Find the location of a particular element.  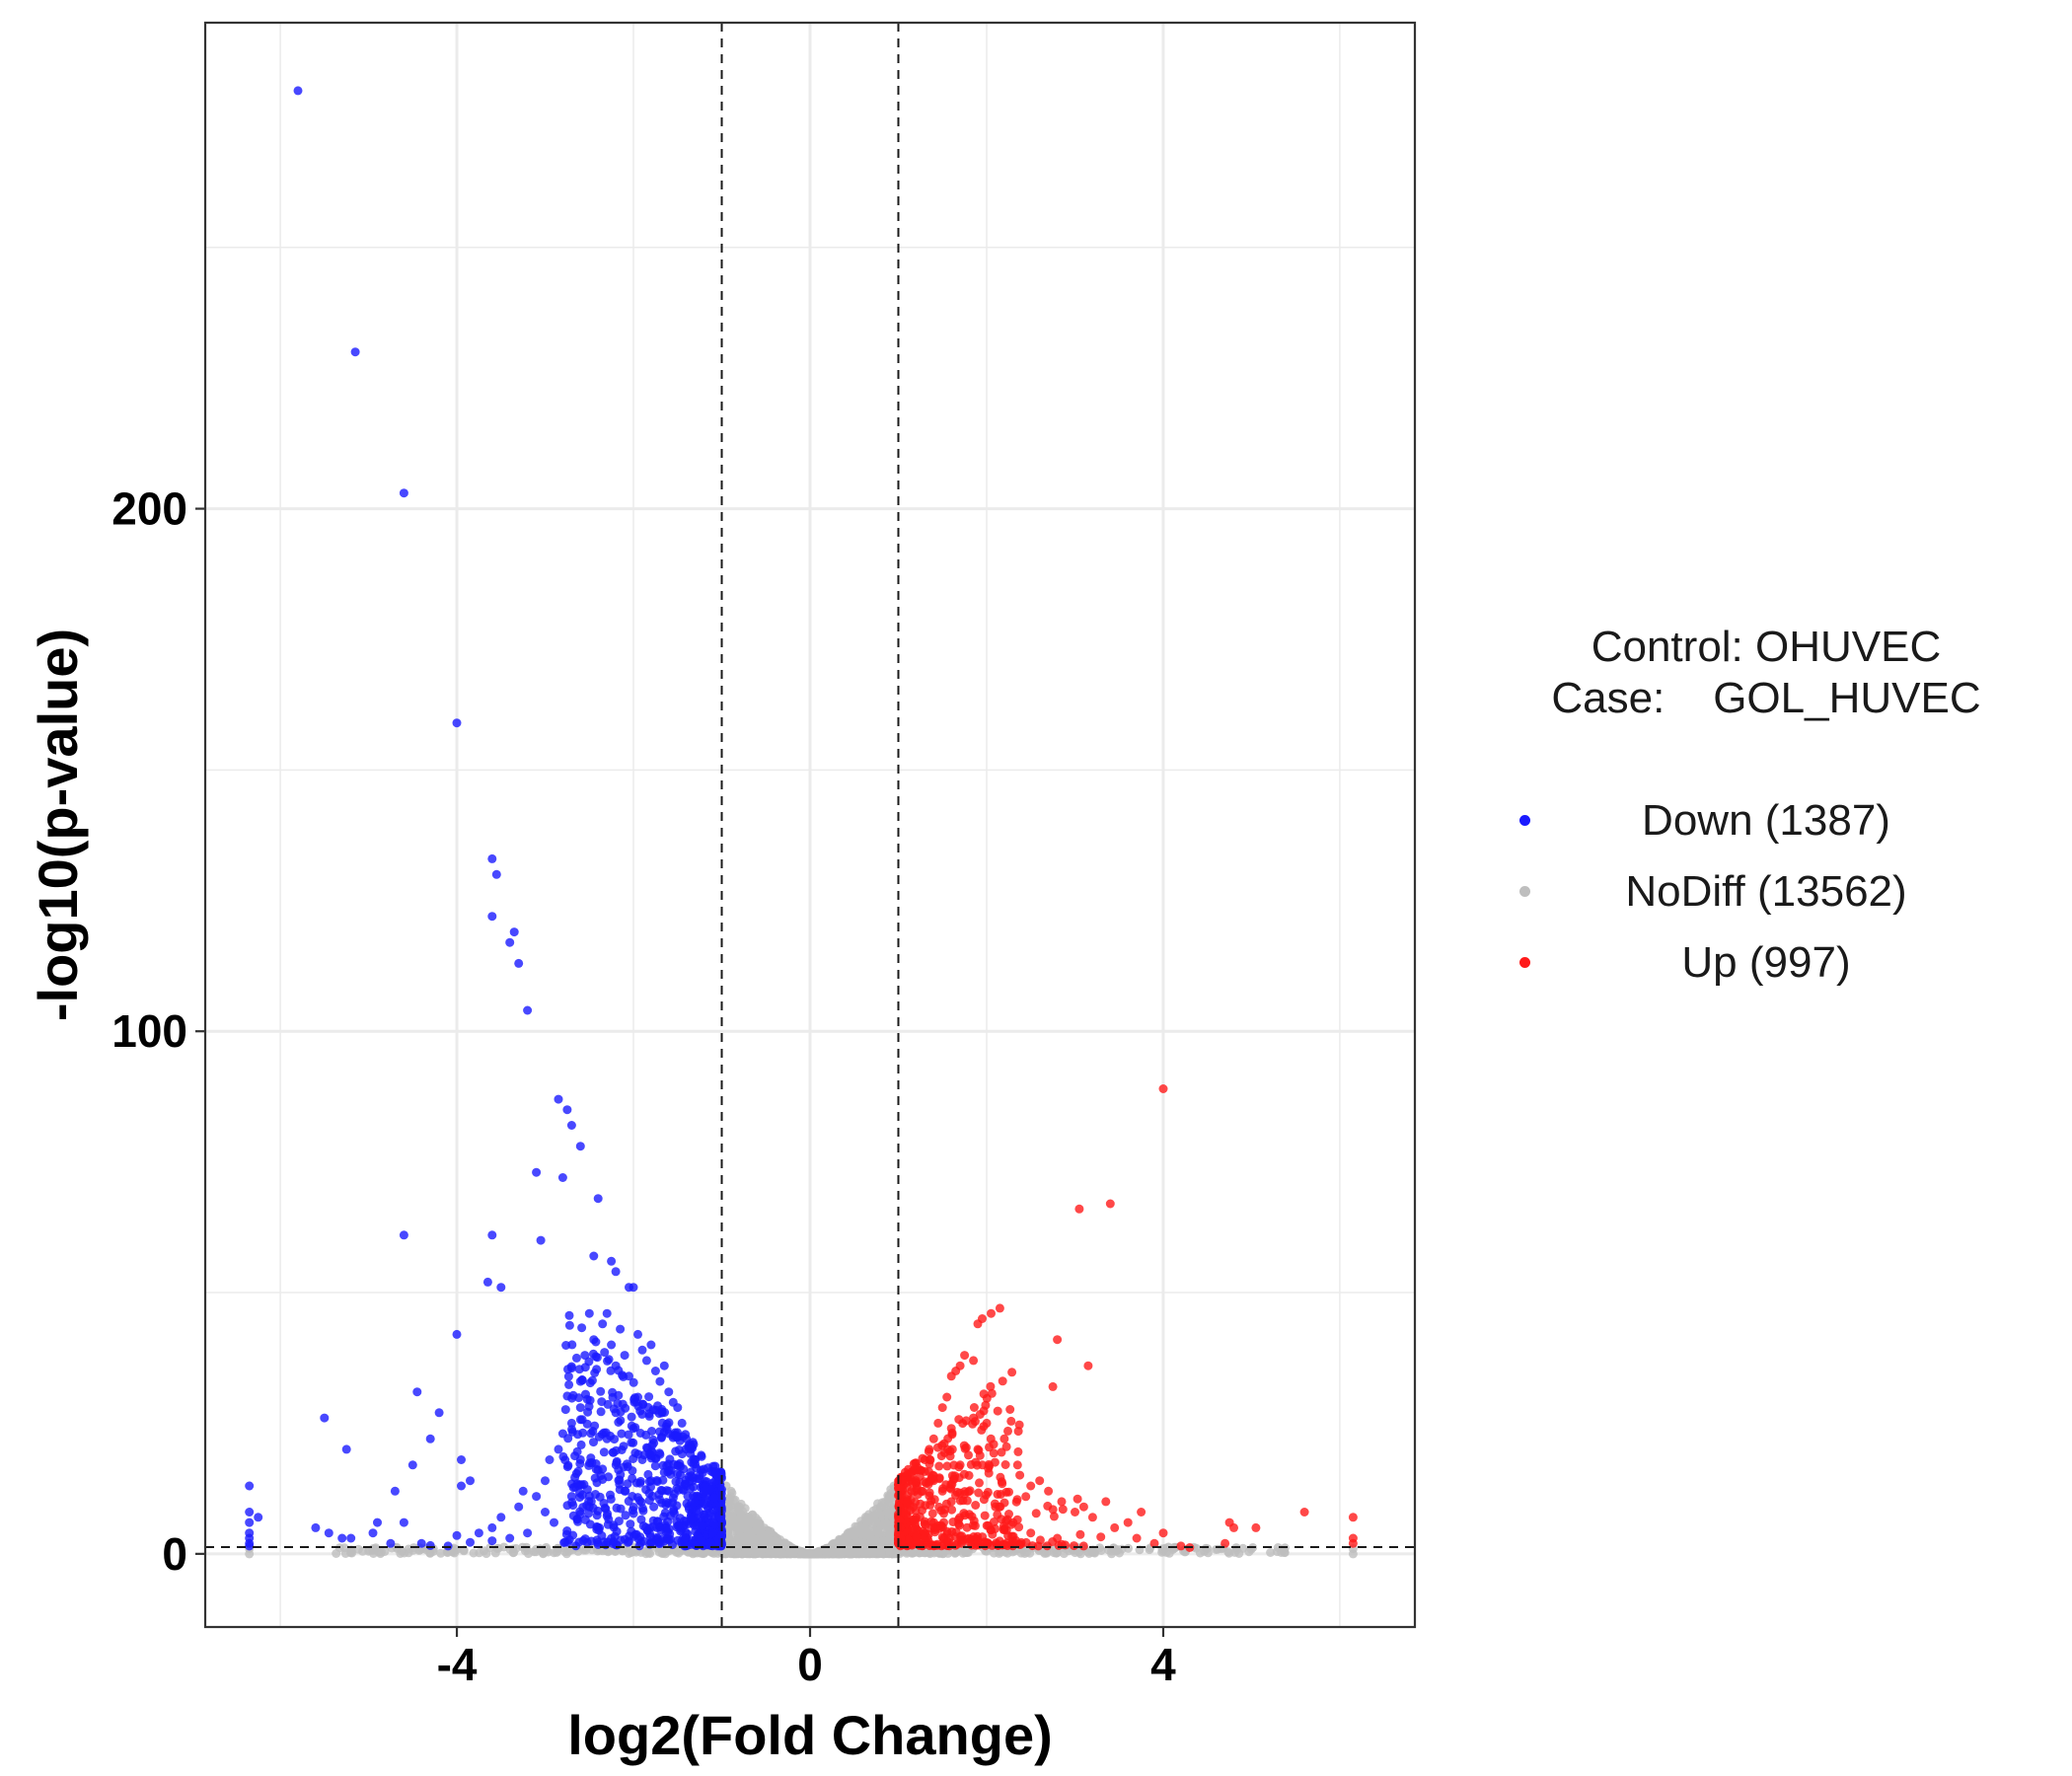

legend-key-up is located at coordinates (1525, 963).